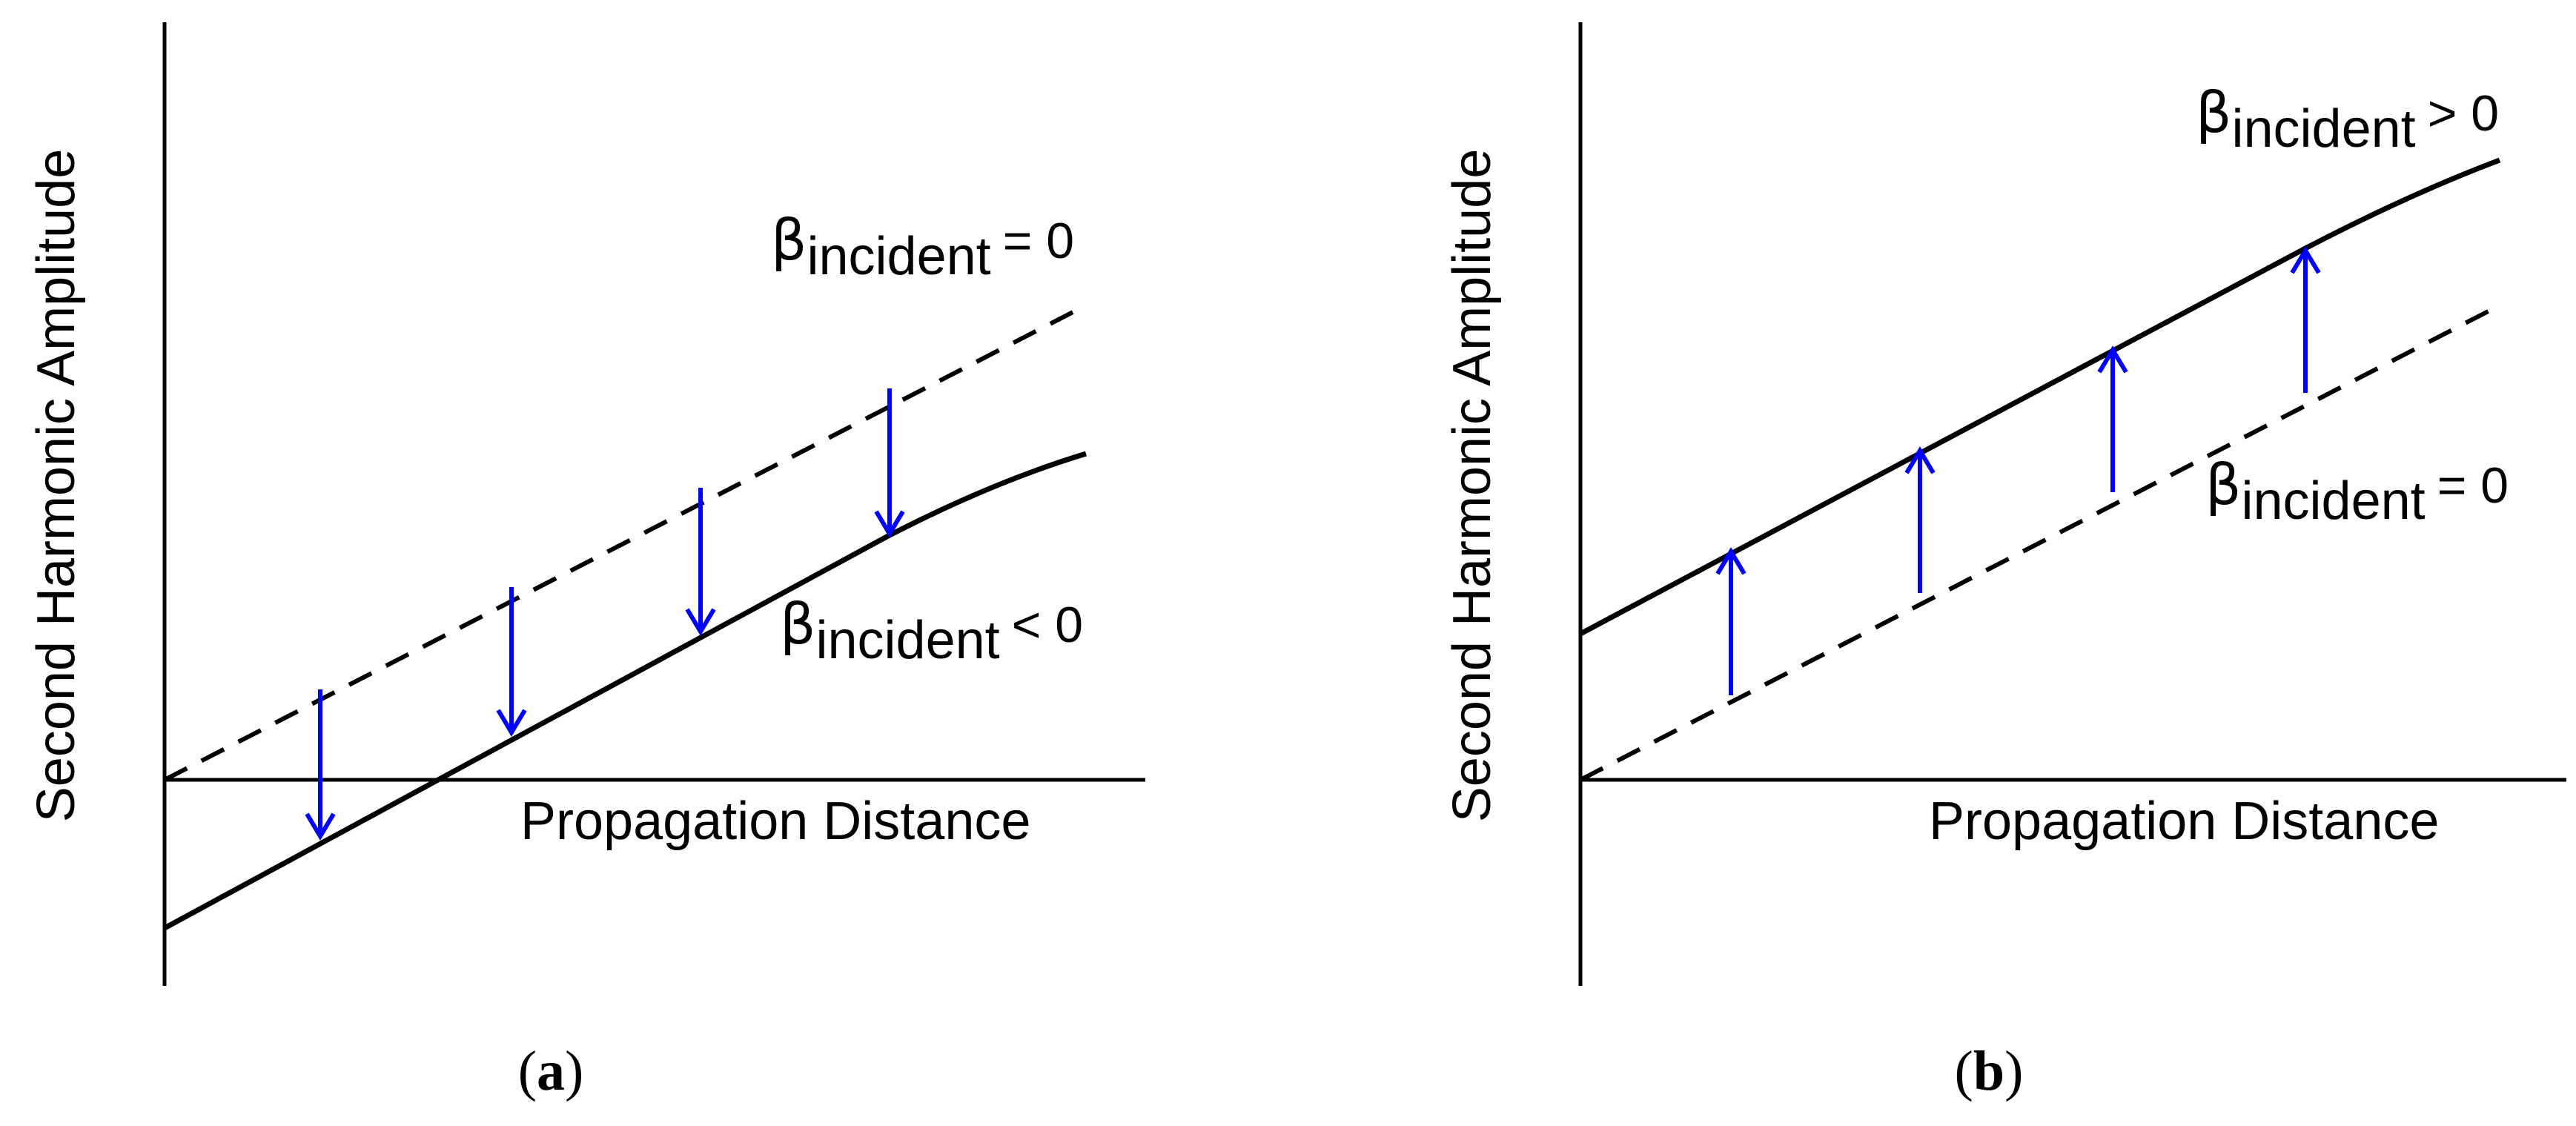 This screenshot has width=2576, height=1126. Describe the element at coordinates (1047, 625) in the screenshot. I see `panel-a-solid-label-relation: < 0` at that location.